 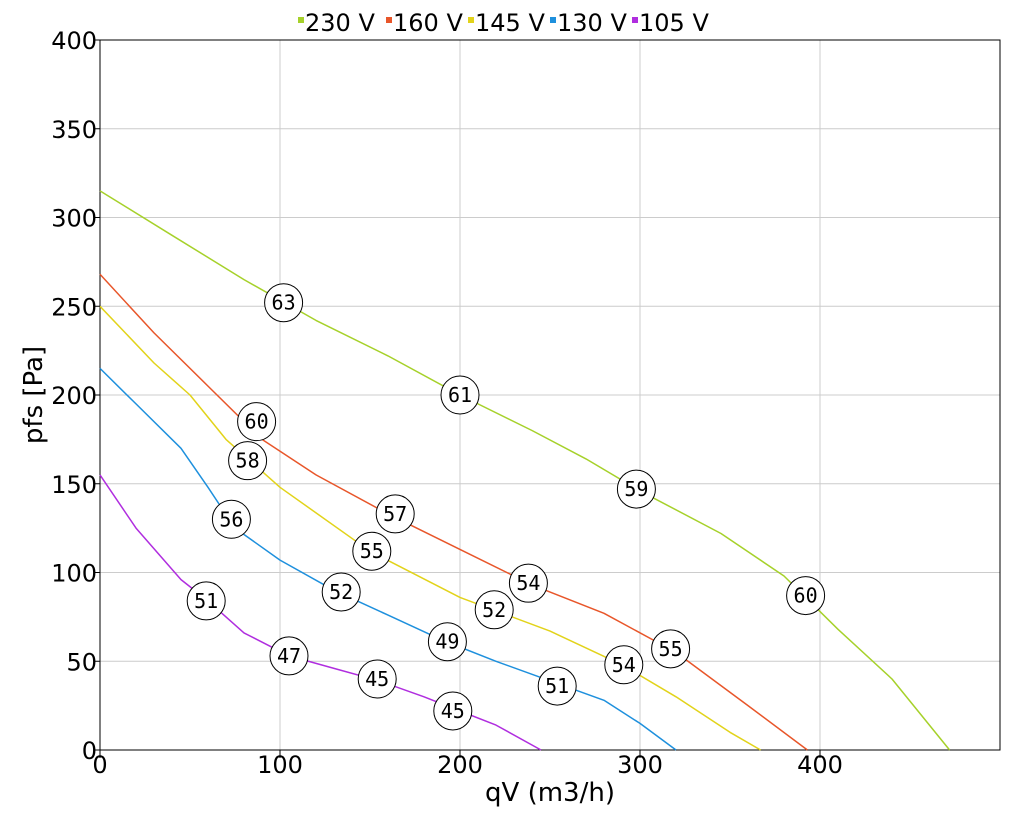 I want to click on sound-level-label: 63, so click(x=284, y=303).